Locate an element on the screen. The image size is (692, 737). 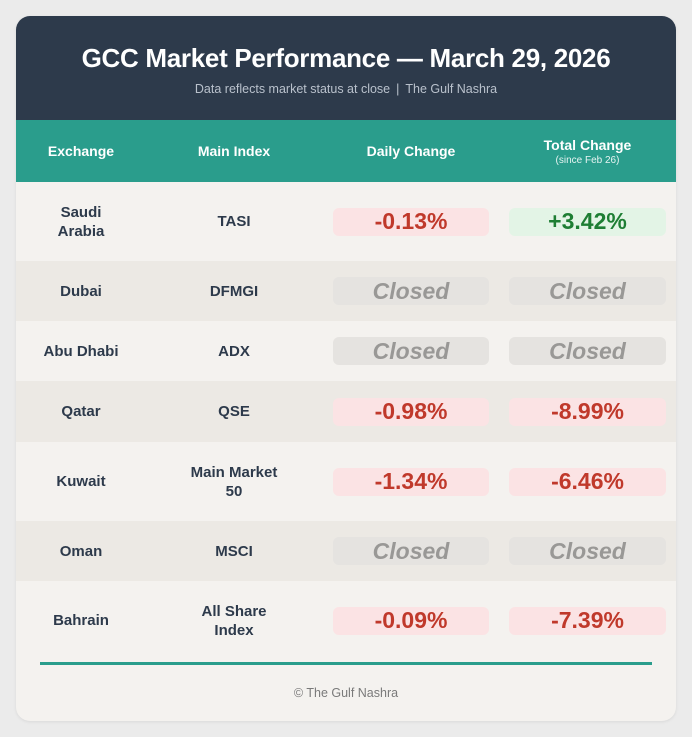
subtitle-note: Data reflects market status at close is located at coordinates (292, 89).